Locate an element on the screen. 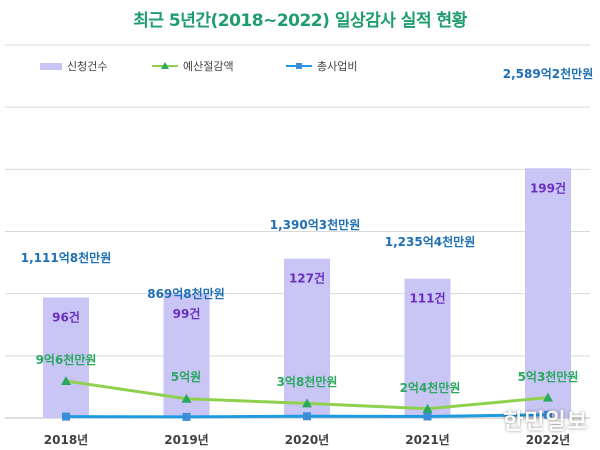 This screenshot has width=600, height=450. legend-item-requests: 신청건수 is located at coordinates (73, 66).